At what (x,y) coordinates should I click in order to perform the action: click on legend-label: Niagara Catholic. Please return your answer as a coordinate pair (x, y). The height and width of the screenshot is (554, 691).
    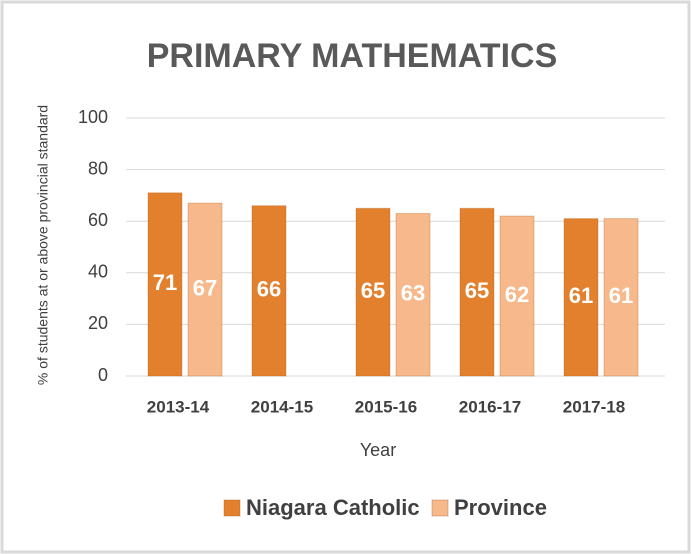
    Looking at the image, I should click on (333, 507).